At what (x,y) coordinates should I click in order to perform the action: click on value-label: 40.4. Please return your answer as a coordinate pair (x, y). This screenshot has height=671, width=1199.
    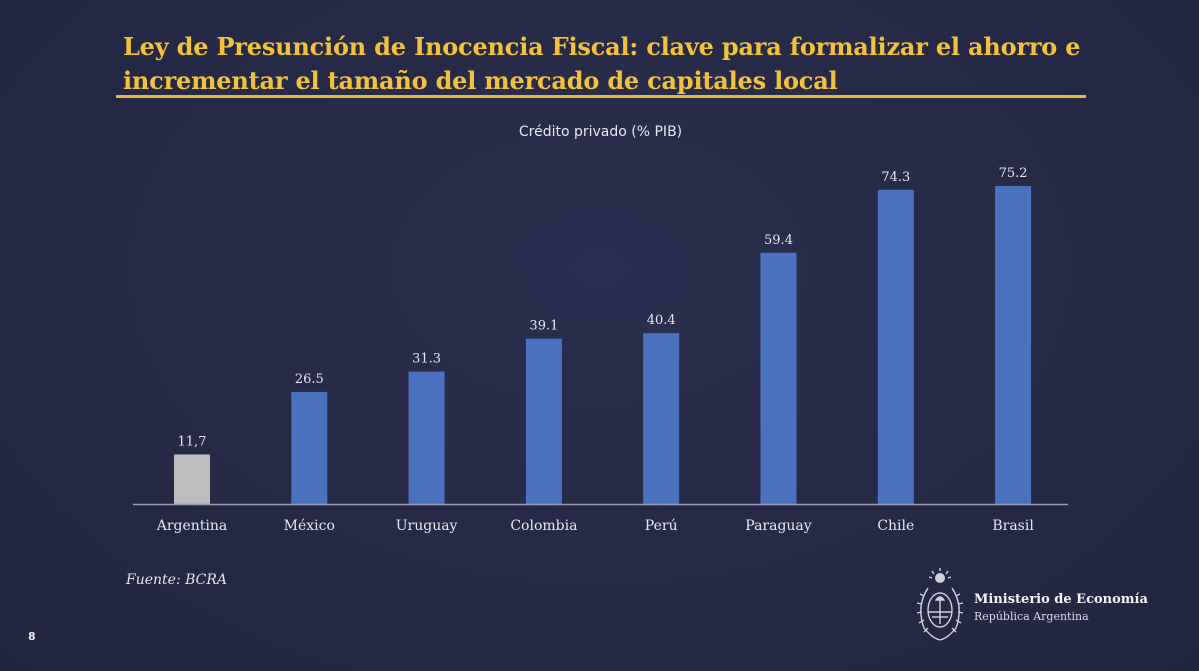
    Looking at the image, I should click on (661, 320).